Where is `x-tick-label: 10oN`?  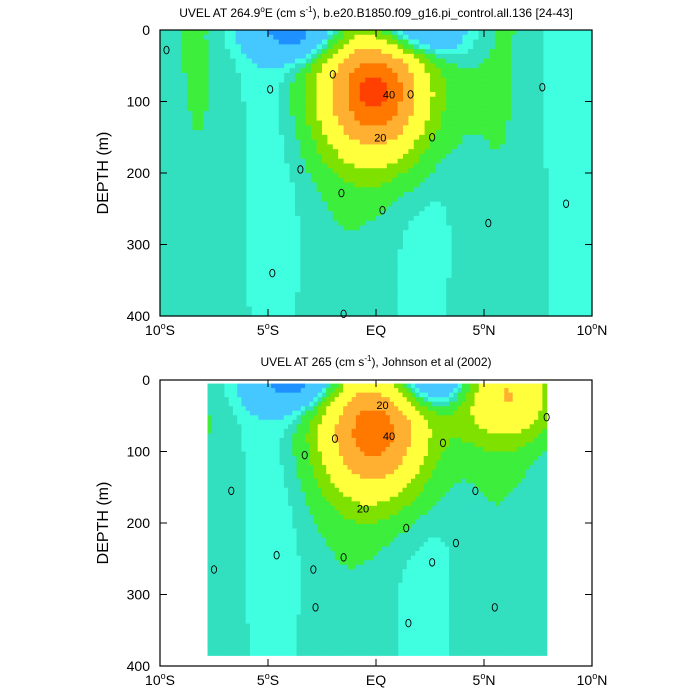 x-tick-label: 10oN is located at coordinates (592, 329).